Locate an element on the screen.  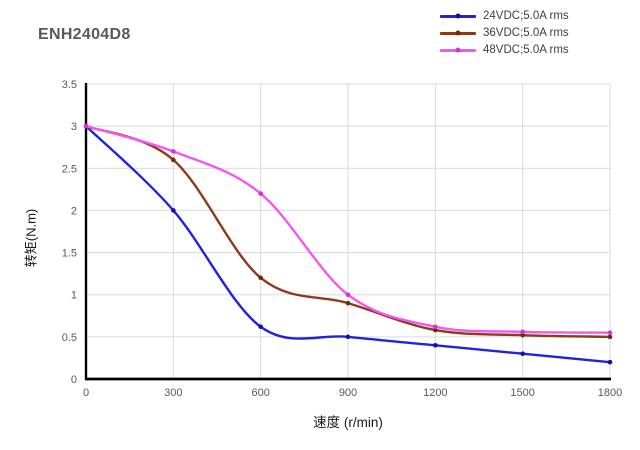
y-tick-label: 1 is located at coordinates (74, 296).